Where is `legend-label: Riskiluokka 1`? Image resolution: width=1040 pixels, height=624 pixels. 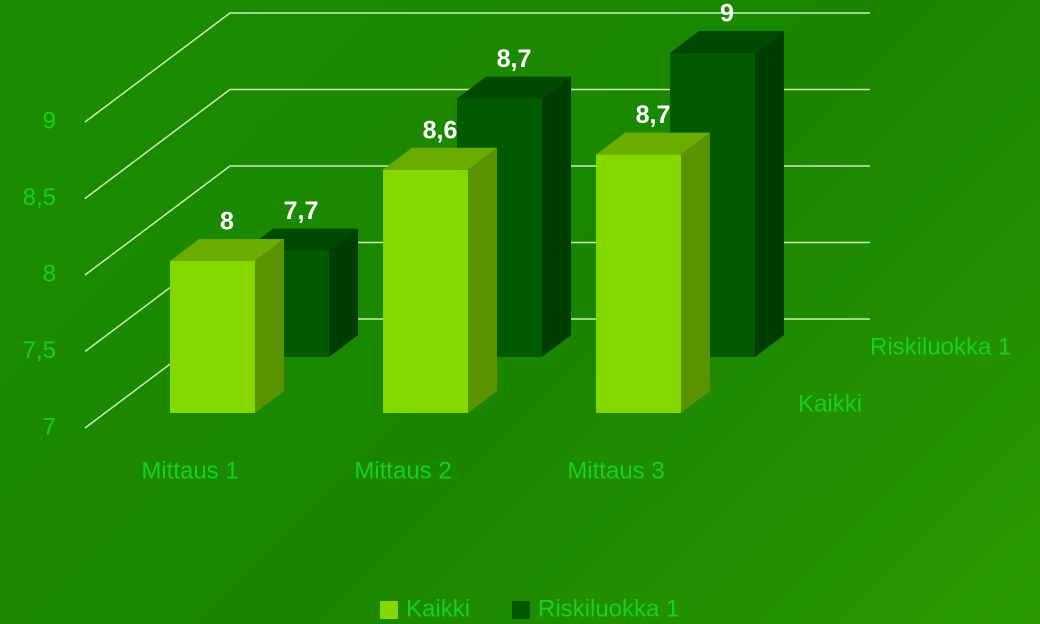
legend-label: Riskiluokka 1 is located at coordinates (608, 608).